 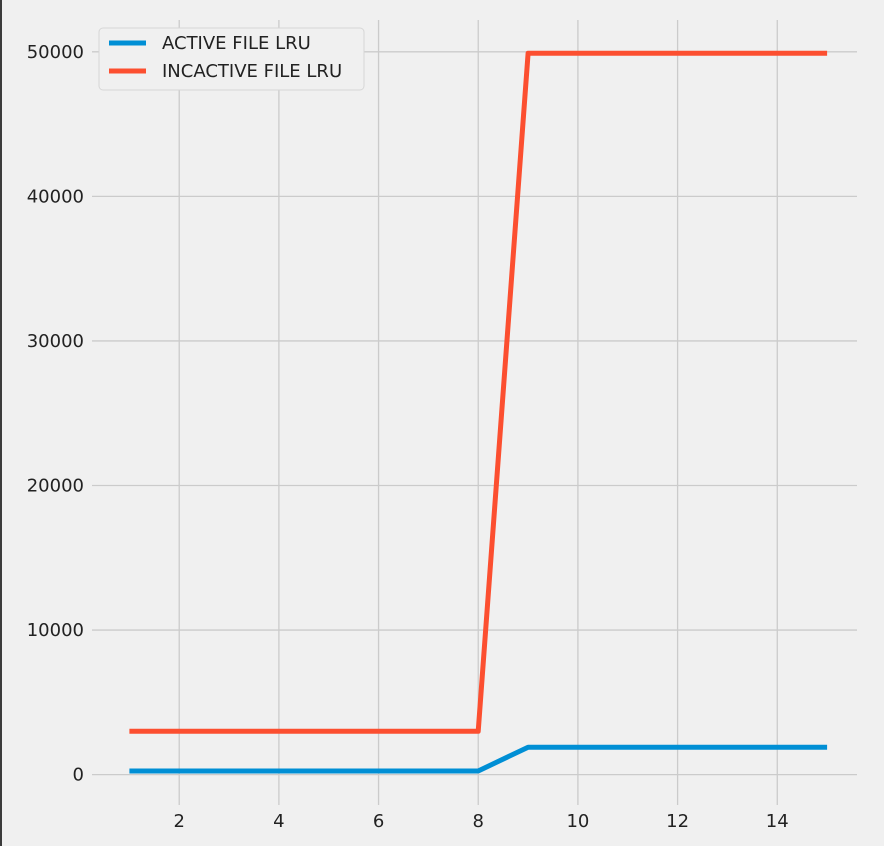 I want to click on legend-label: INCACTIVE FILE LRU, so click(x=252, y=71).